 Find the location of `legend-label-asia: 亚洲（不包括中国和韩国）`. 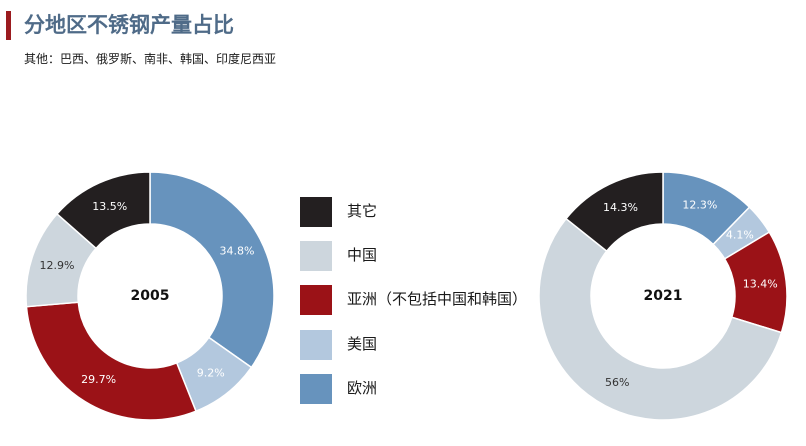

legend-label-asia: 亚洲（不包括中国和韩国） is located at coordinates (437, 299).